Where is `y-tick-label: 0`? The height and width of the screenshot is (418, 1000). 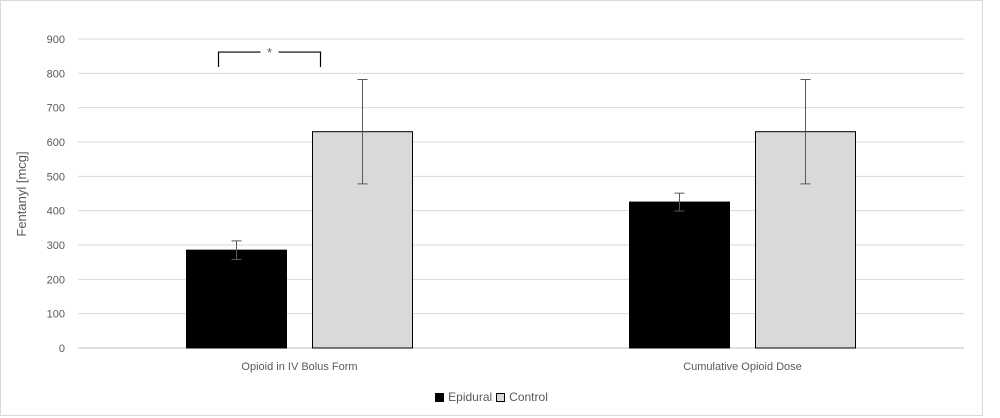 y-tick-label: 0 is located at coordinates (62, 349).